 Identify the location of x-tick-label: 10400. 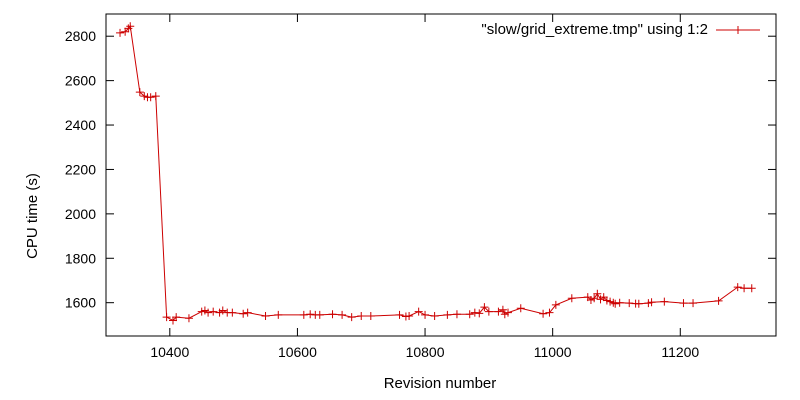
(169, 352).